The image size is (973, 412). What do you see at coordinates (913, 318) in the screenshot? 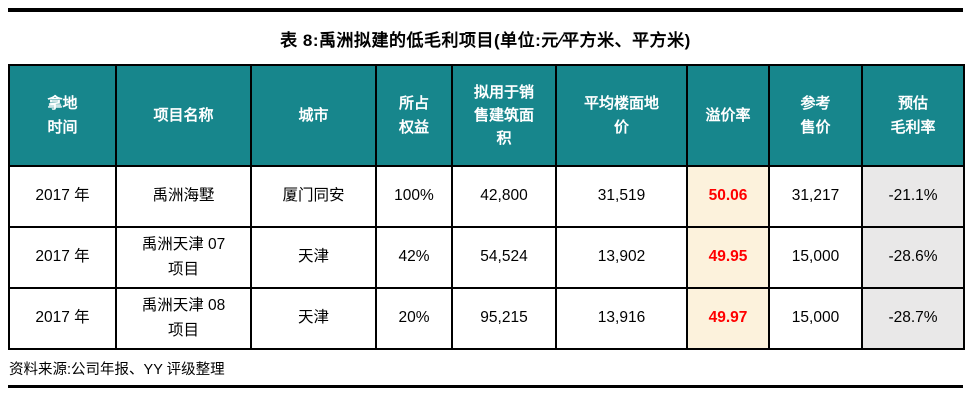
I see `cell-estimated-gross-margin: -28.7%` at bounding box center [913, 318].